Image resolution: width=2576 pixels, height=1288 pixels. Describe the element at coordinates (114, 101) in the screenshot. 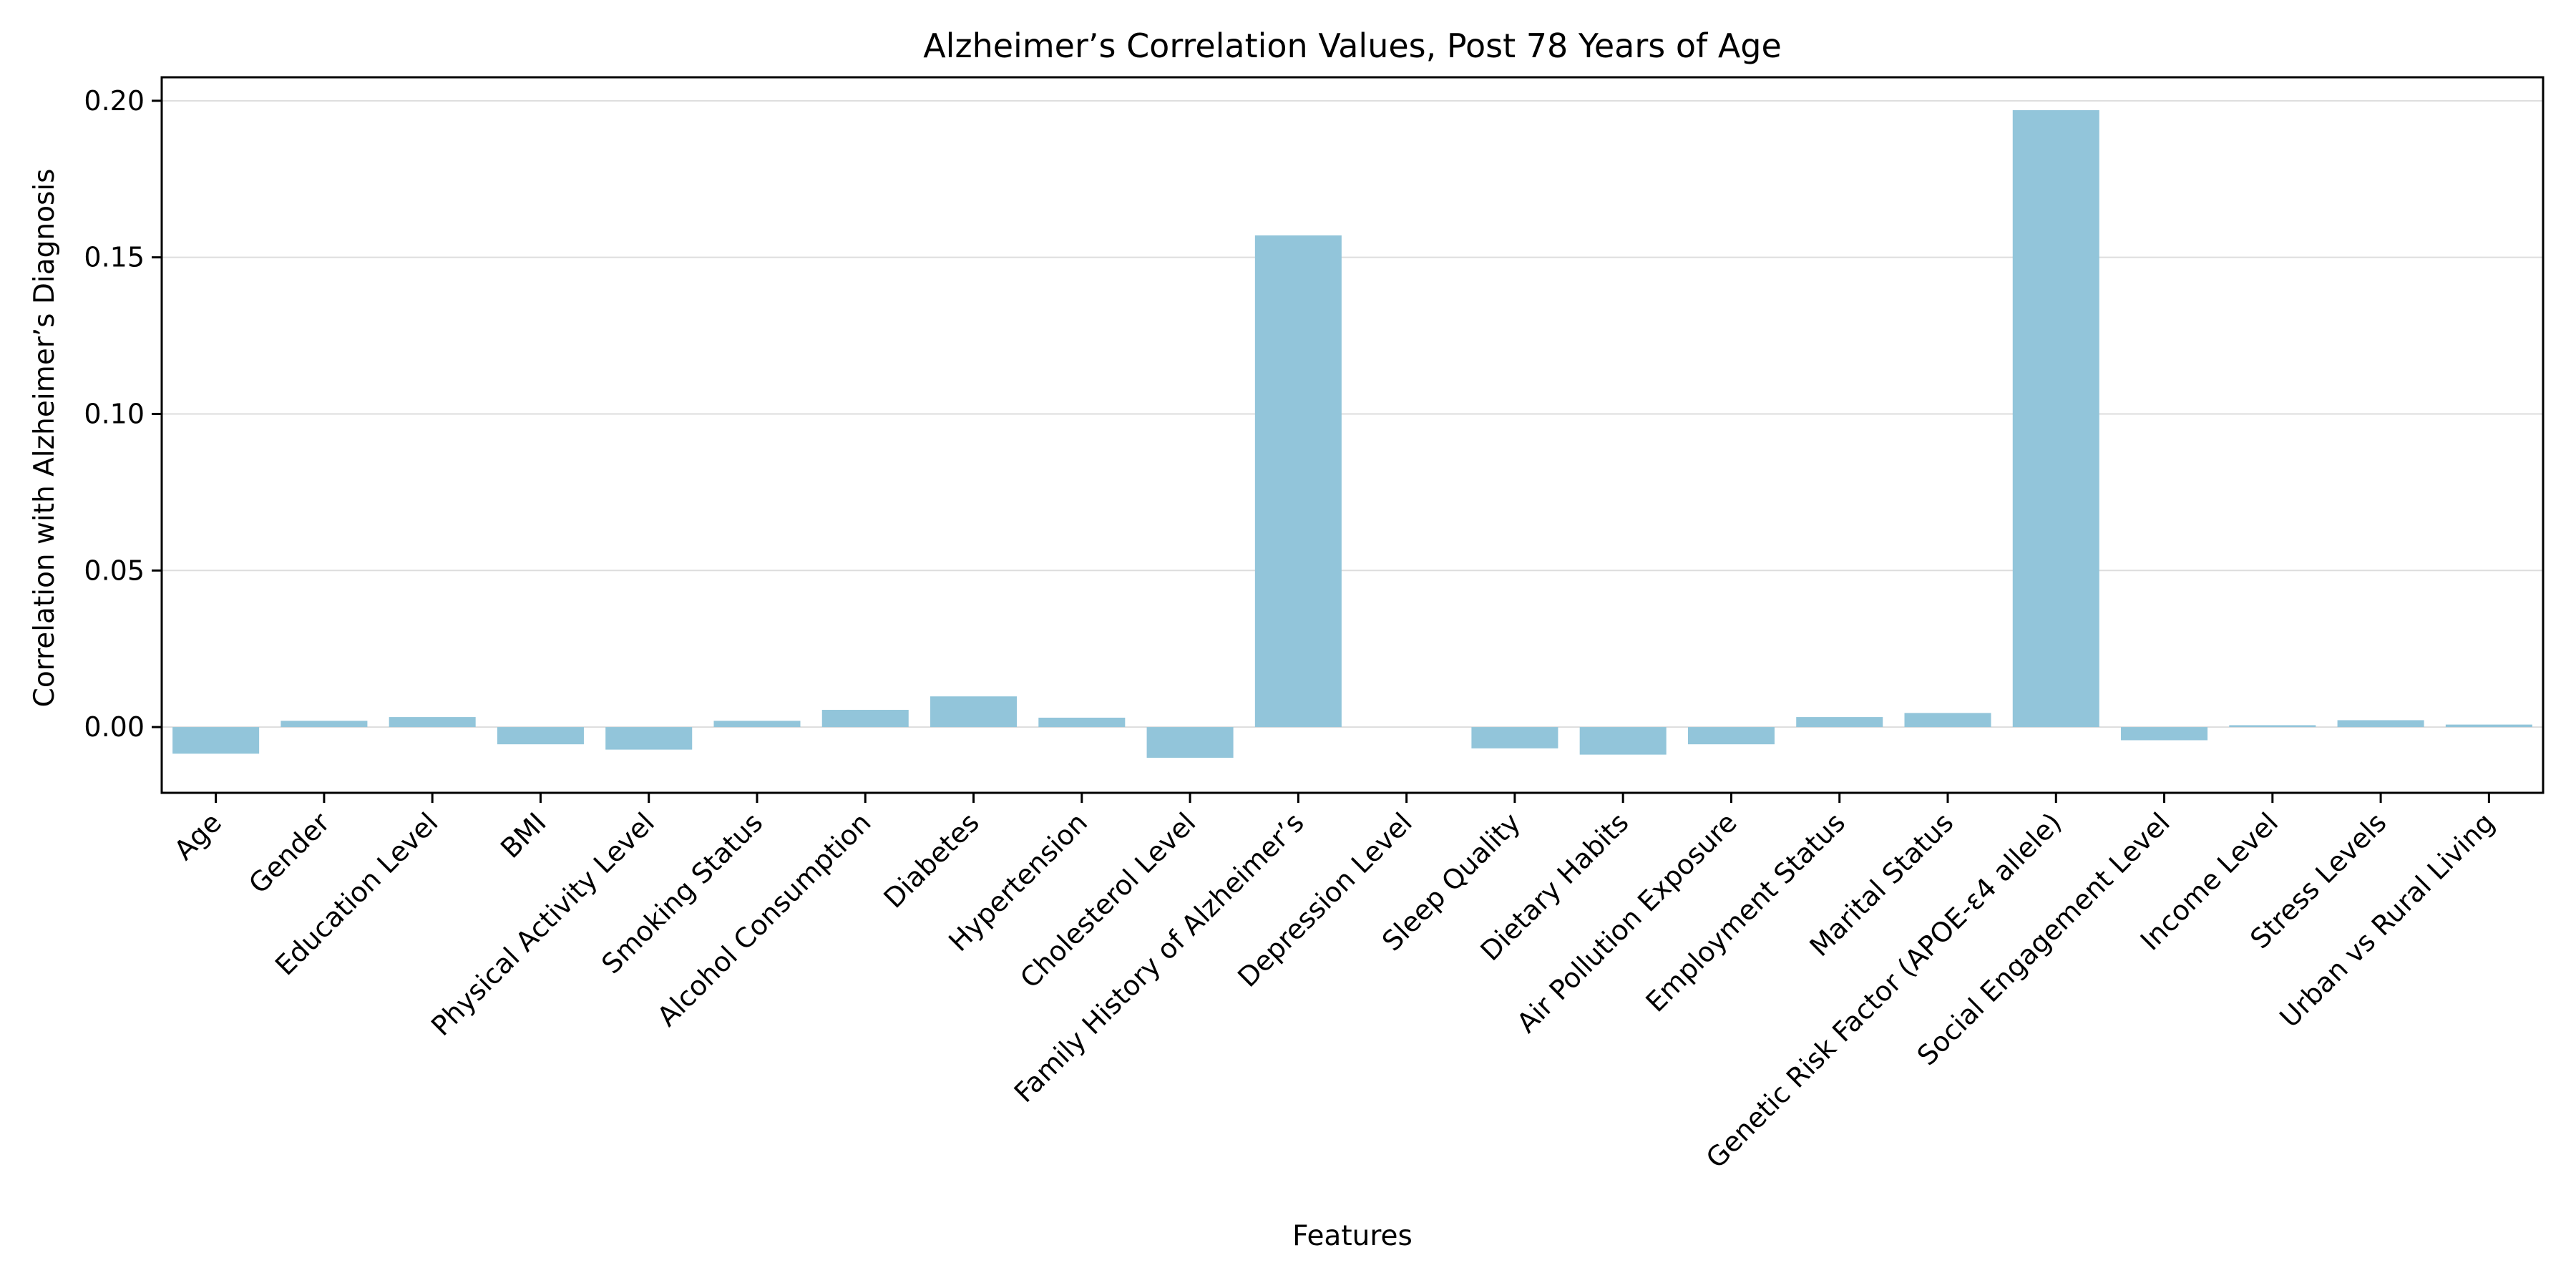

I see `y-tick-label: 0.20` at that location.